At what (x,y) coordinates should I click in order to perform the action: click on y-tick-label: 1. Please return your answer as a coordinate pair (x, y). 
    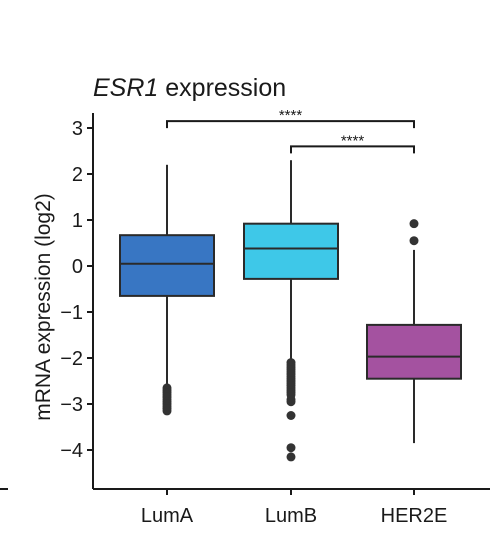
    Looking at the image, I should click on (77, 221).